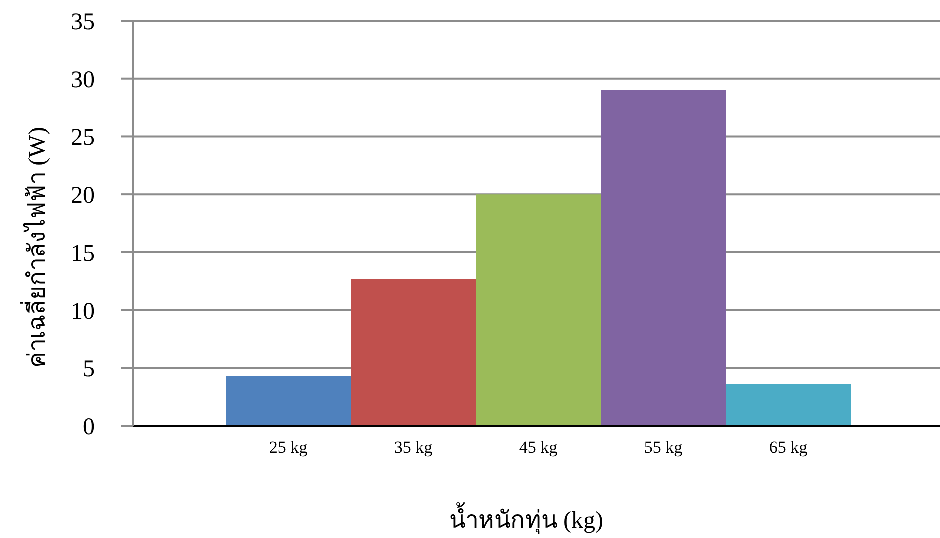  I want to click on x-tick-label: 65 kg, so click(788, 448).